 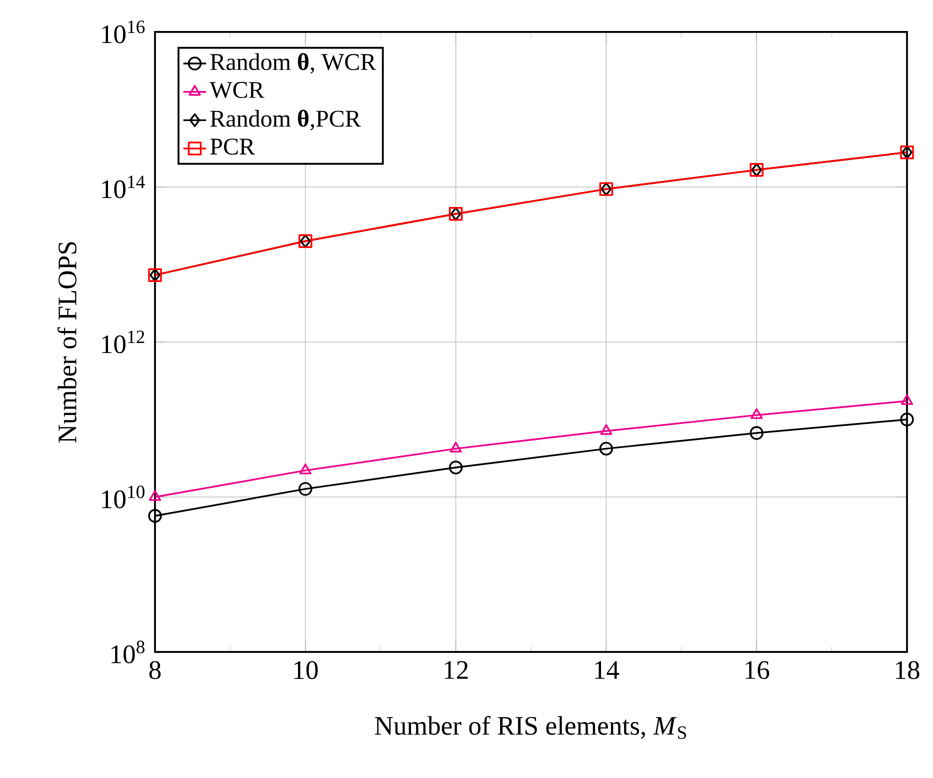 What do you see at coordinates (456, 670) in the screenshot?
I see `x-tick-label: 12` at bounding box center [456, 670].